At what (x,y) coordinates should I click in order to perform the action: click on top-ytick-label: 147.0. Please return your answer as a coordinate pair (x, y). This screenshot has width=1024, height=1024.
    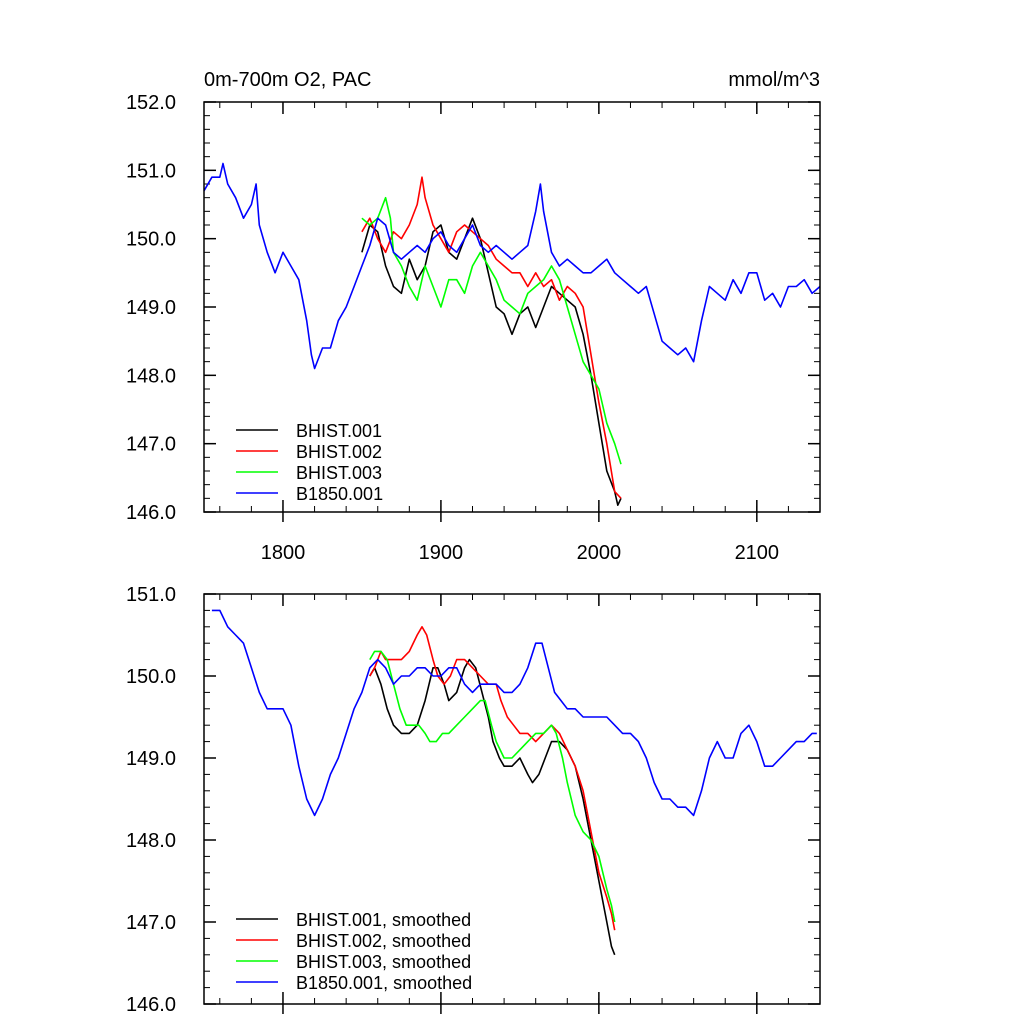
    Looking at the image, I should click on (151, 445).